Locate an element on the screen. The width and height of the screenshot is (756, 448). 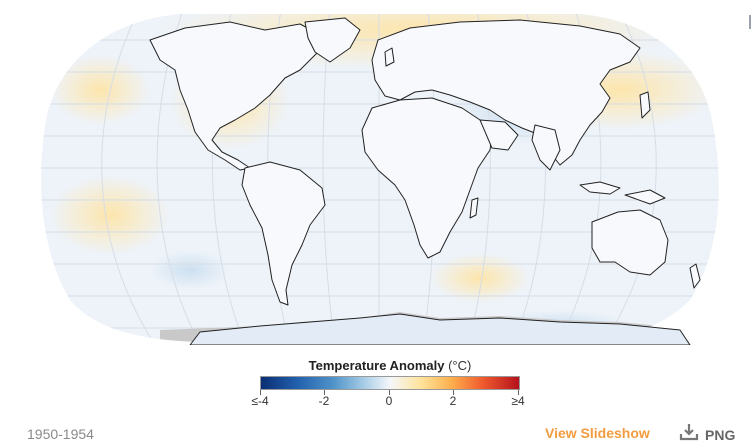
legend-title: Temperature Anomaly (°C) is located at coordinates (390, 365).